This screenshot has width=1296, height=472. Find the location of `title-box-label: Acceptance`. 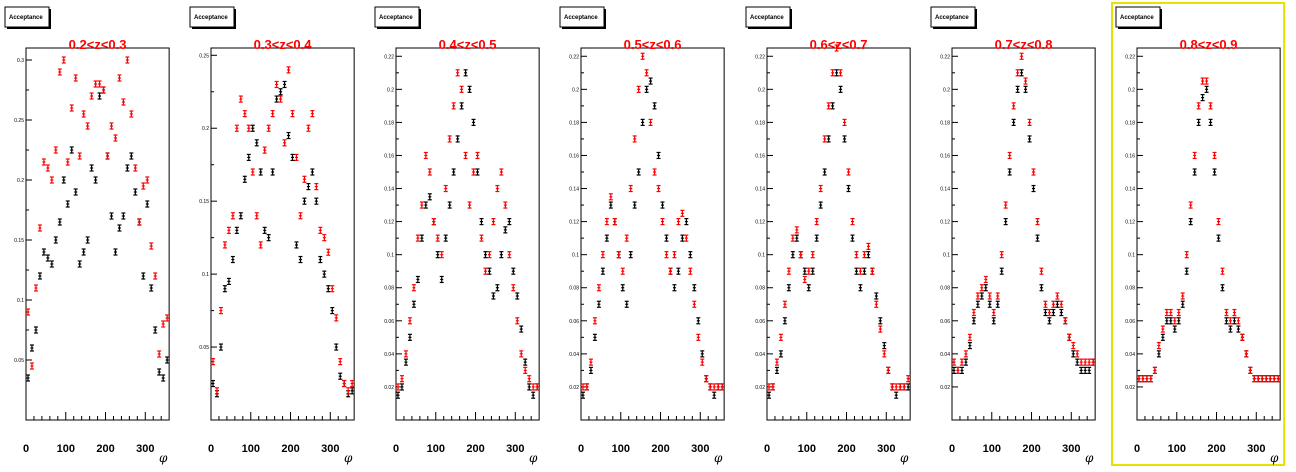

title-box-label: Acceptance is located at coordinates (581, 18).